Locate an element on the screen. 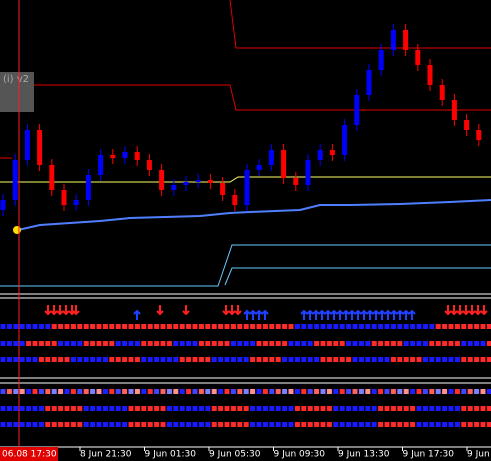 This screenshot has width=491, height=461. time-label: 9 Jun 21:30 is located at coordinates (479, 455).